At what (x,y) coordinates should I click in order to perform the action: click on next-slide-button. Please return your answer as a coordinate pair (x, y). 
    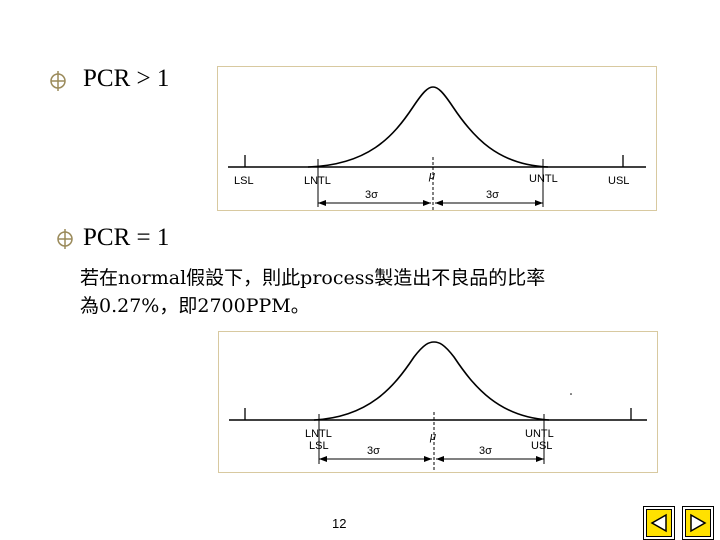
    Looking at the image, I should click on (698, 523).